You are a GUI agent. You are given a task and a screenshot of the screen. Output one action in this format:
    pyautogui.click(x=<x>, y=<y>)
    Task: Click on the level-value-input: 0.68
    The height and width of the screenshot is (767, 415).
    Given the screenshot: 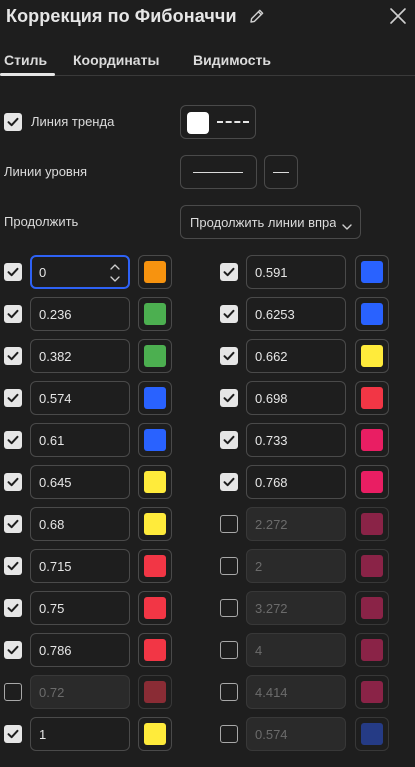 What is the action you would take?
    pyautogui.click(x=80, y=524)
    